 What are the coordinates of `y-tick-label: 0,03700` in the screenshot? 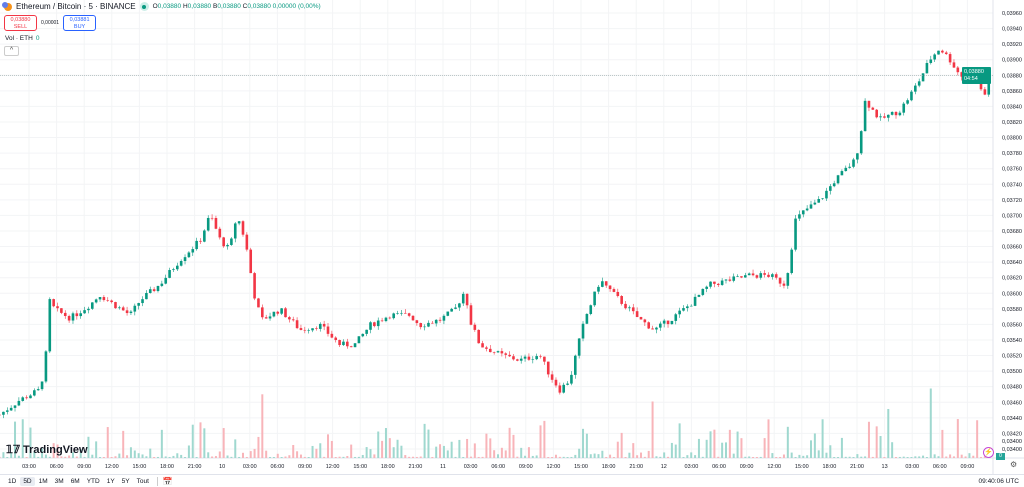 It's located at (1012, 216).